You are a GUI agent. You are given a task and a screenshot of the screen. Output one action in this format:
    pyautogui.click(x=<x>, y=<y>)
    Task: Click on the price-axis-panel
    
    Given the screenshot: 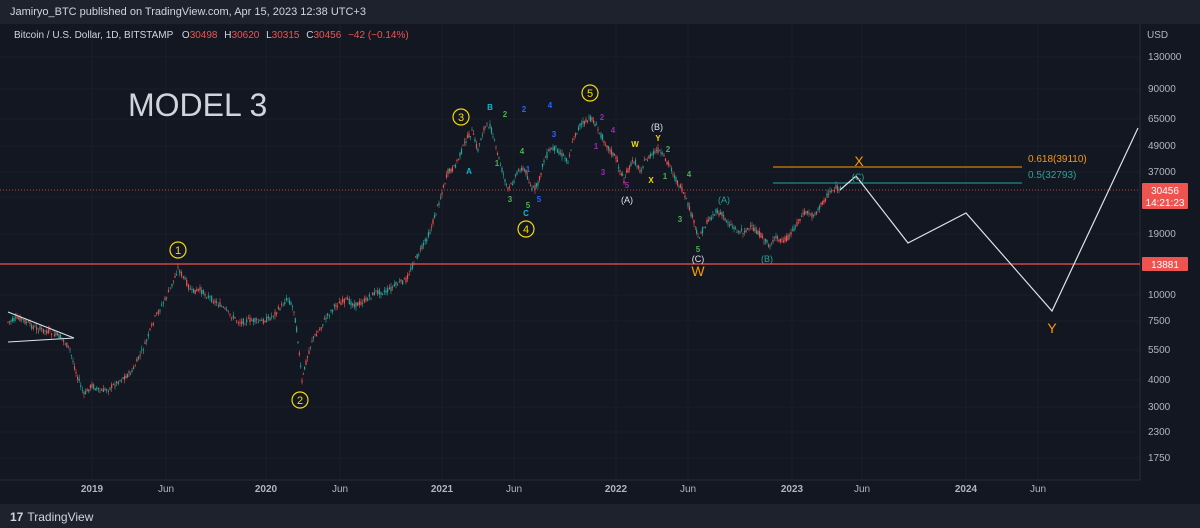 What is the action you would take?
    pyautogui.click(x=1170, y=252)
    